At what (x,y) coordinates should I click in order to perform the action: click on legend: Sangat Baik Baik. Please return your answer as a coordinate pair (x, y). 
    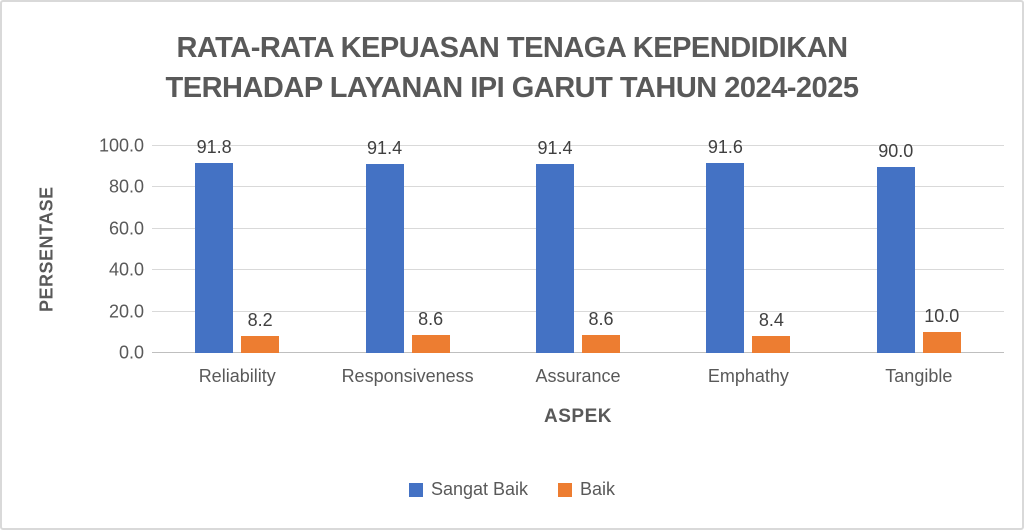
    Looking at the image, I should click on (512, 489).